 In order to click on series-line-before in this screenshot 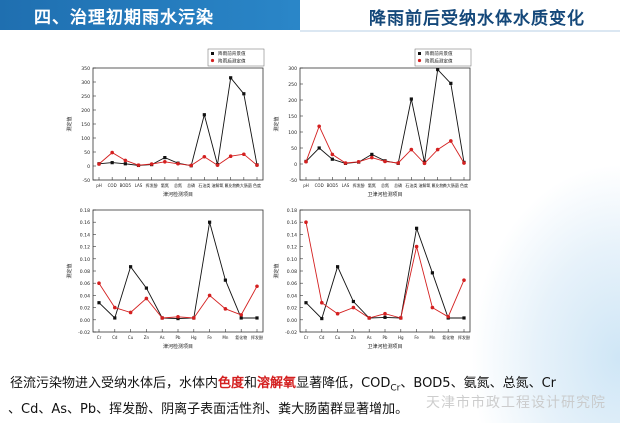, I will do `click(178, 121)`.